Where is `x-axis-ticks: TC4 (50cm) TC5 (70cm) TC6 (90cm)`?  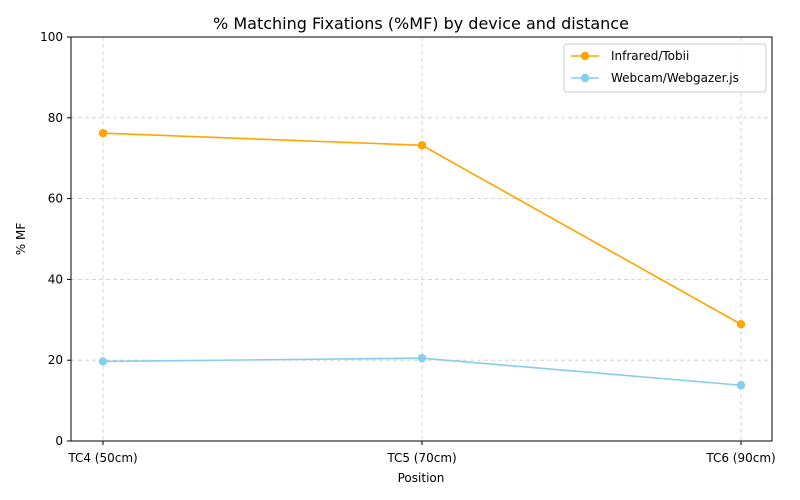
x-axis-ticks: TC4 (50cm) TC5 (70cm) TC6 (90cm) is located at coordinates (421, 453).